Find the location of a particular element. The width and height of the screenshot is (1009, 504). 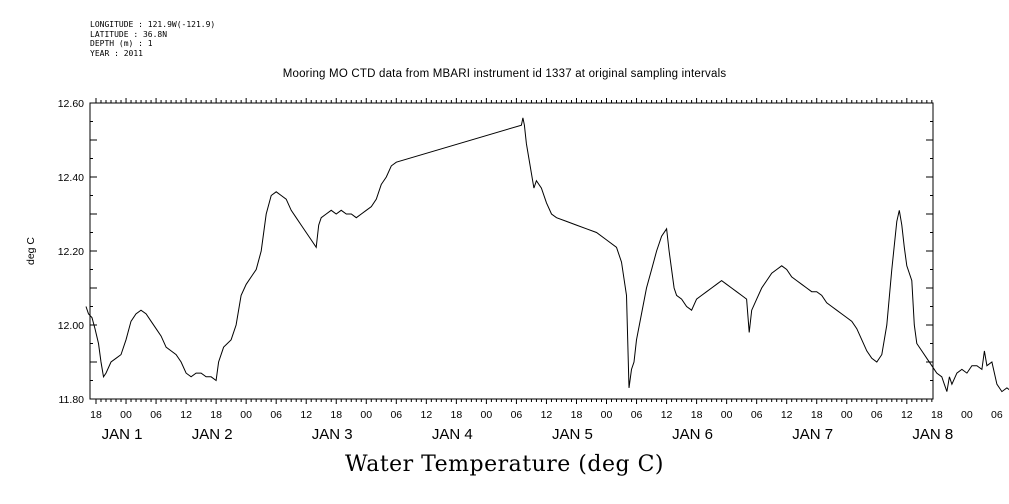

latitude-text: LATITUDE : 36.8N is located at coordinates (129, 34).